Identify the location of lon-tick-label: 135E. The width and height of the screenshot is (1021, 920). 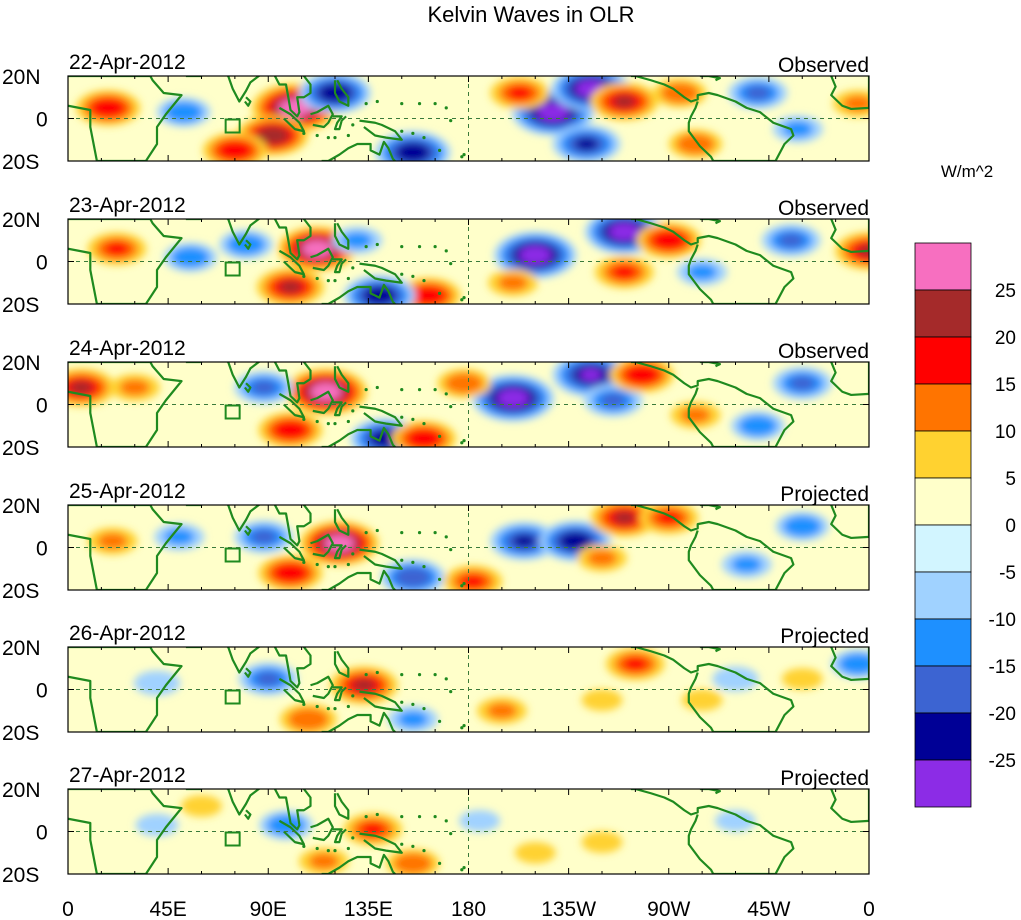
(368, 909).